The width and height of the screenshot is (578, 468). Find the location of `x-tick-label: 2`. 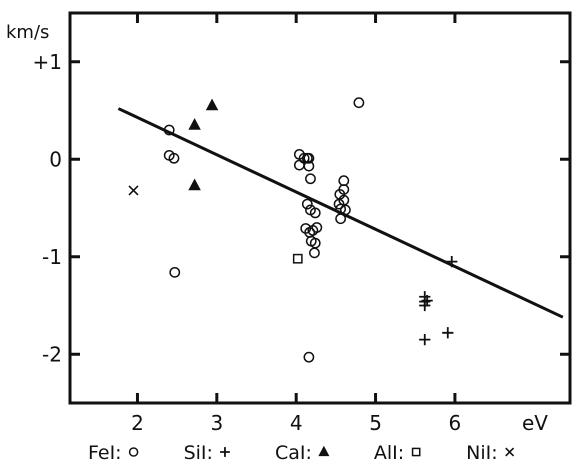

x-tick-label: 2 is located at coordinates (137, 423).